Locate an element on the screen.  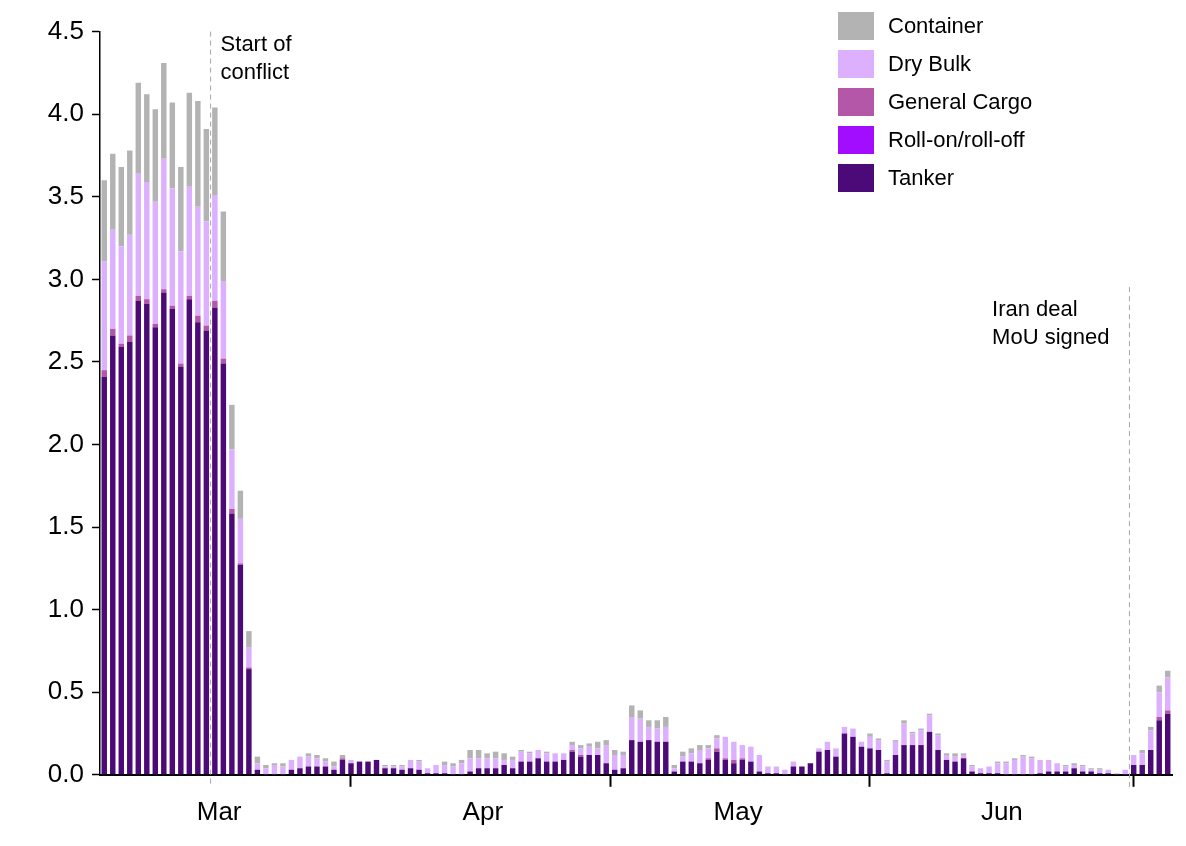
legend-label: General Cargo is located at coordinates (960, 102).